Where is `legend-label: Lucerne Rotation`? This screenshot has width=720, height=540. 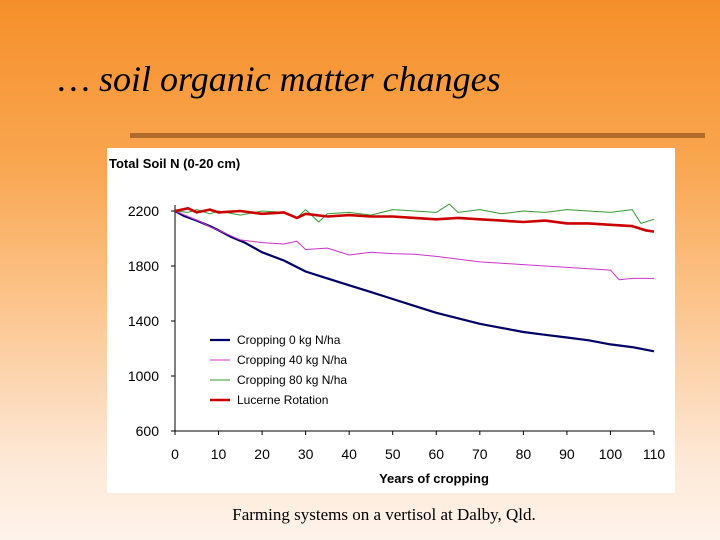 legend-label: Lucerne Rotation is located at coordinates (282, 400).